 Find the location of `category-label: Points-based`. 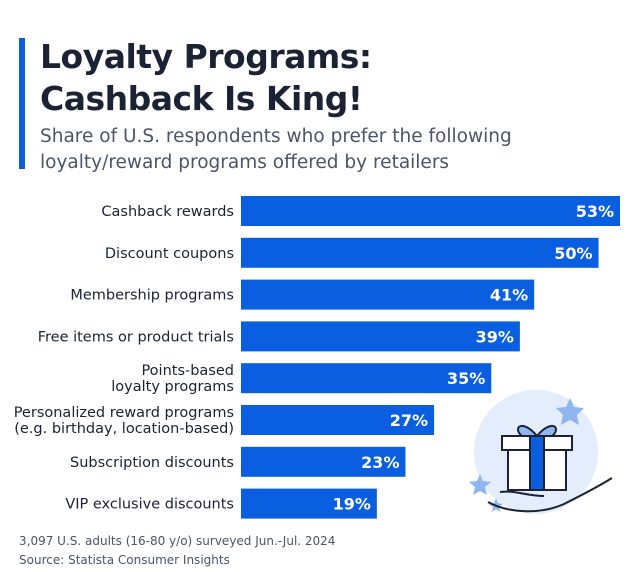

category-label: Points-based is located at coordinates (187, 371).